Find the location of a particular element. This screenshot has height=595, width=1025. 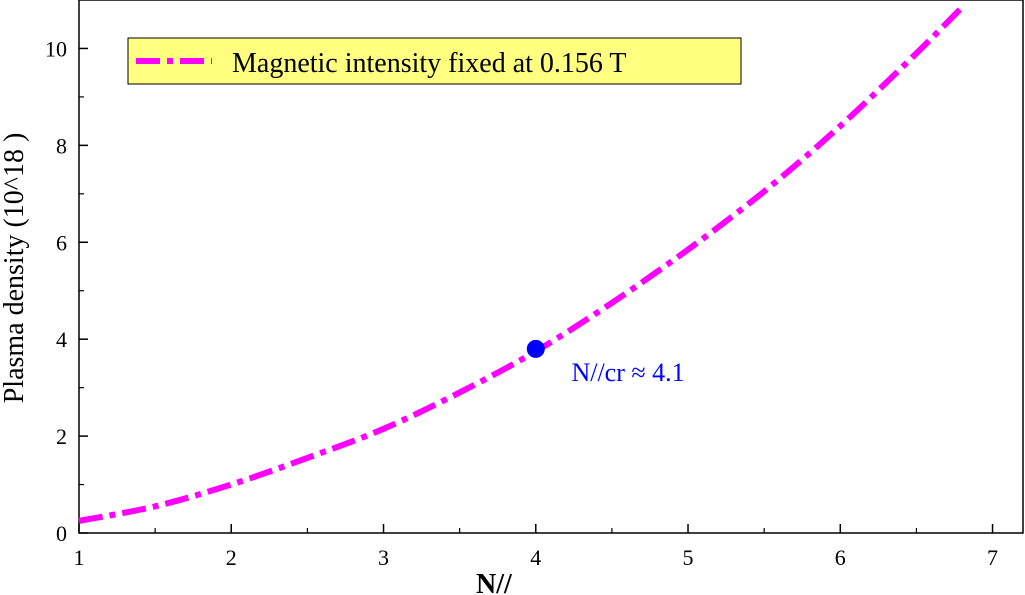

annotation-layer: N//cr ≈ 4.1 is located at coordinates (605, 363).